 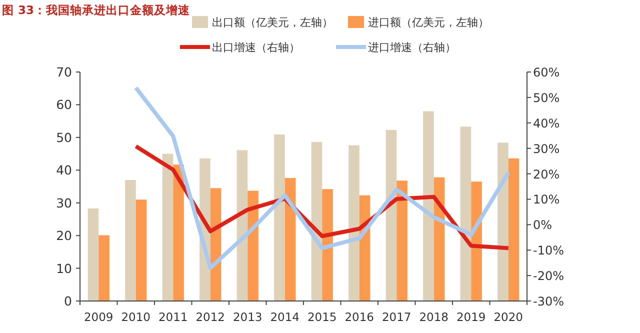 I want to click on x-tick-label: 2012, so click(x=211, y=317).